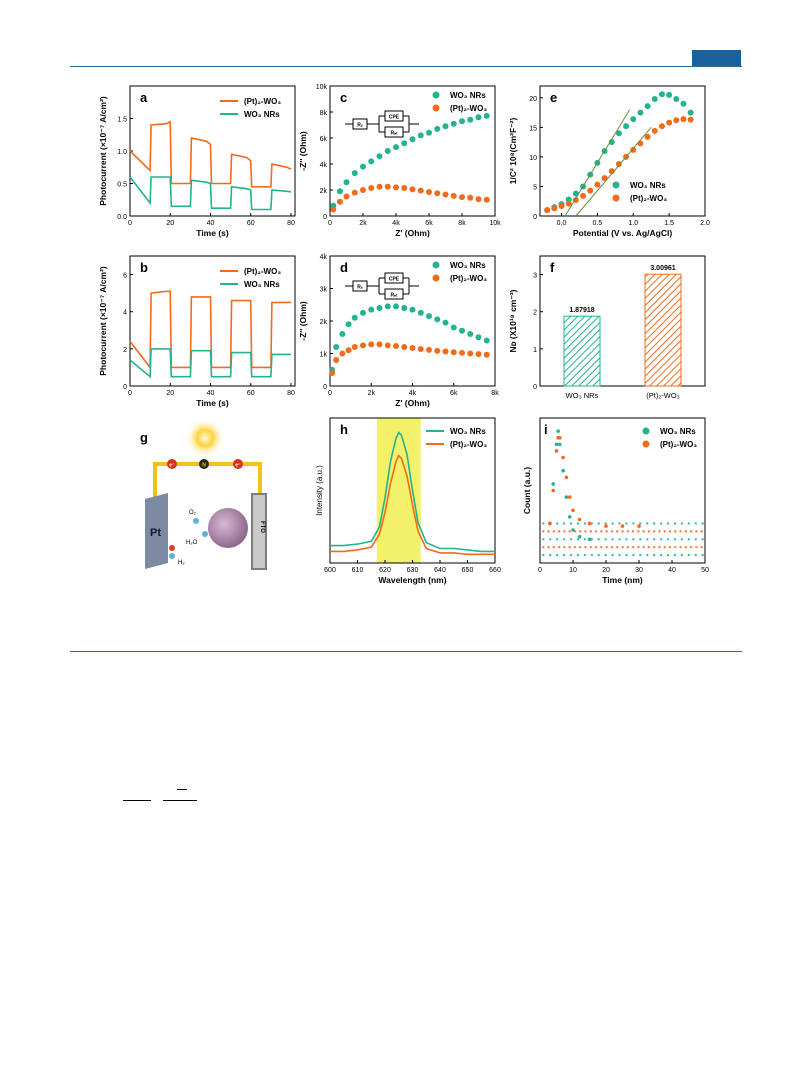 This screenshot has height=1067, width=809. What do you see at coordinates (228, 528) in the screenshot?
I see `wo3-particle` at bounding box center [228, 528].